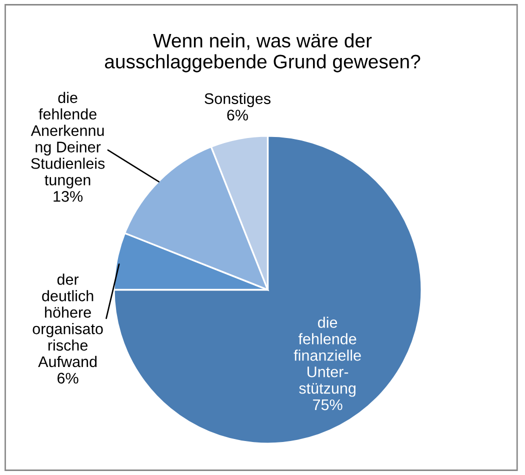  Describe the element at coordinates (262, 52) in the screenshot. I see `chart-title: Wenn nein, was wäre der ausschlaggebende Grund gewesen?` at that location.